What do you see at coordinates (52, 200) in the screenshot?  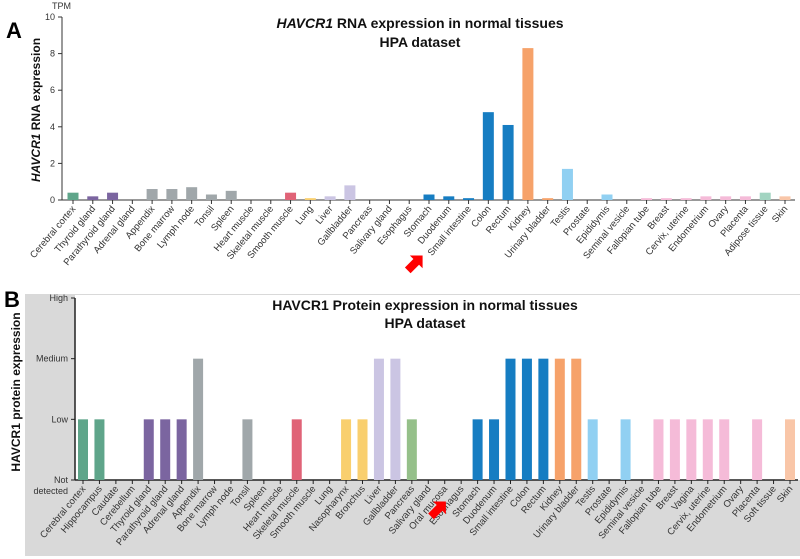 I see `y-tick-label-a: 0` at bounding box center [52, 200].